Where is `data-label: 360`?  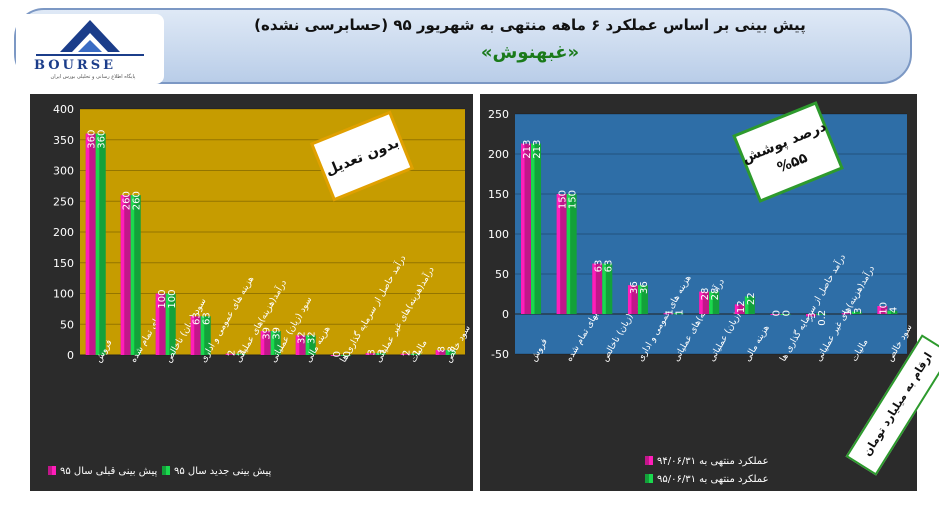
data-label: 360 is located at coordinates (92, 139).